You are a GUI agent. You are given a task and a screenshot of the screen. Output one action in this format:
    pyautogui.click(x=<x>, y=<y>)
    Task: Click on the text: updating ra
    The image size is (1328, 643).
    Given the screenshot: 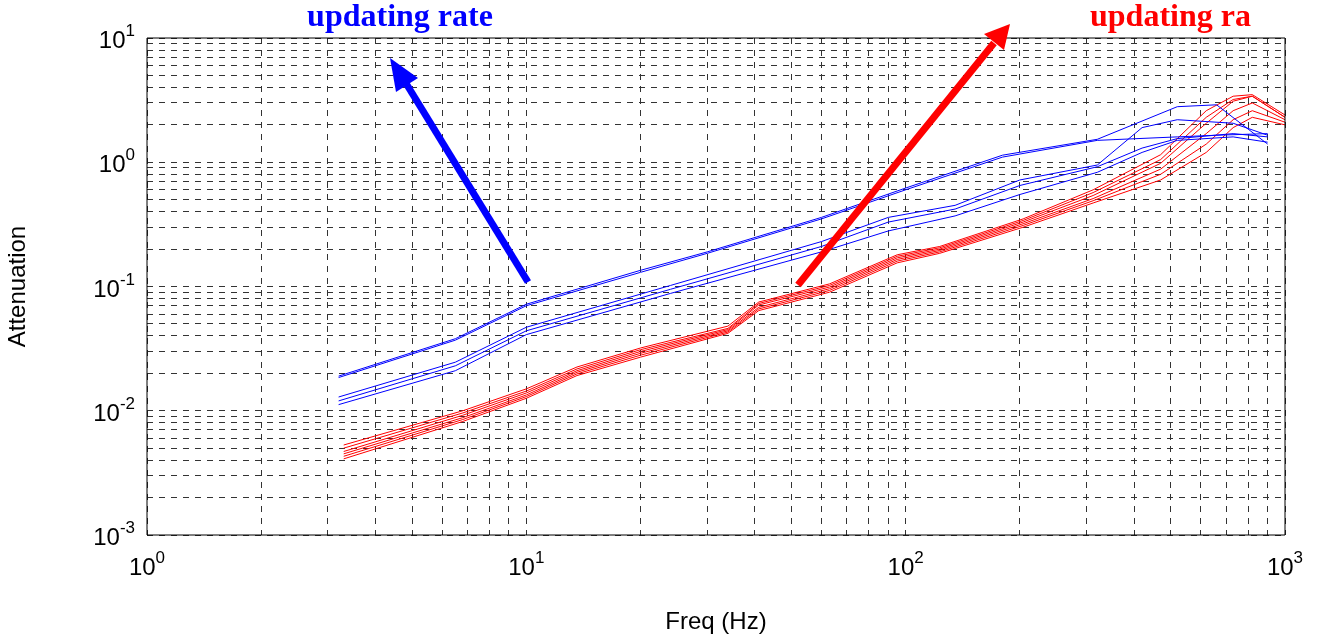 What is the action you would take?
    pyautogui.click(x=1170, y=17)
    